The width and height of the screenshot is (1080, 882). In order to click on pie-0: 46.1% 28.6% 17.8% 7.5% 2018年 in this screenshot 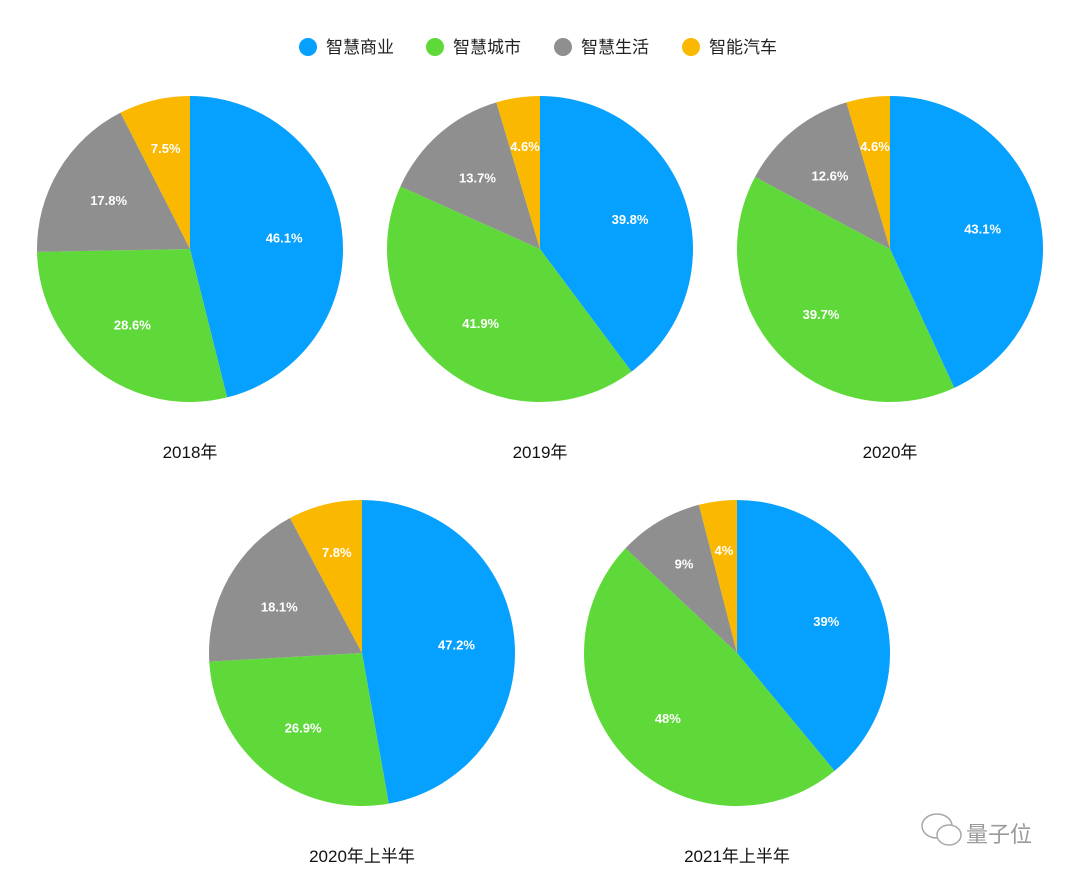, I will do `click(190, 279)`.